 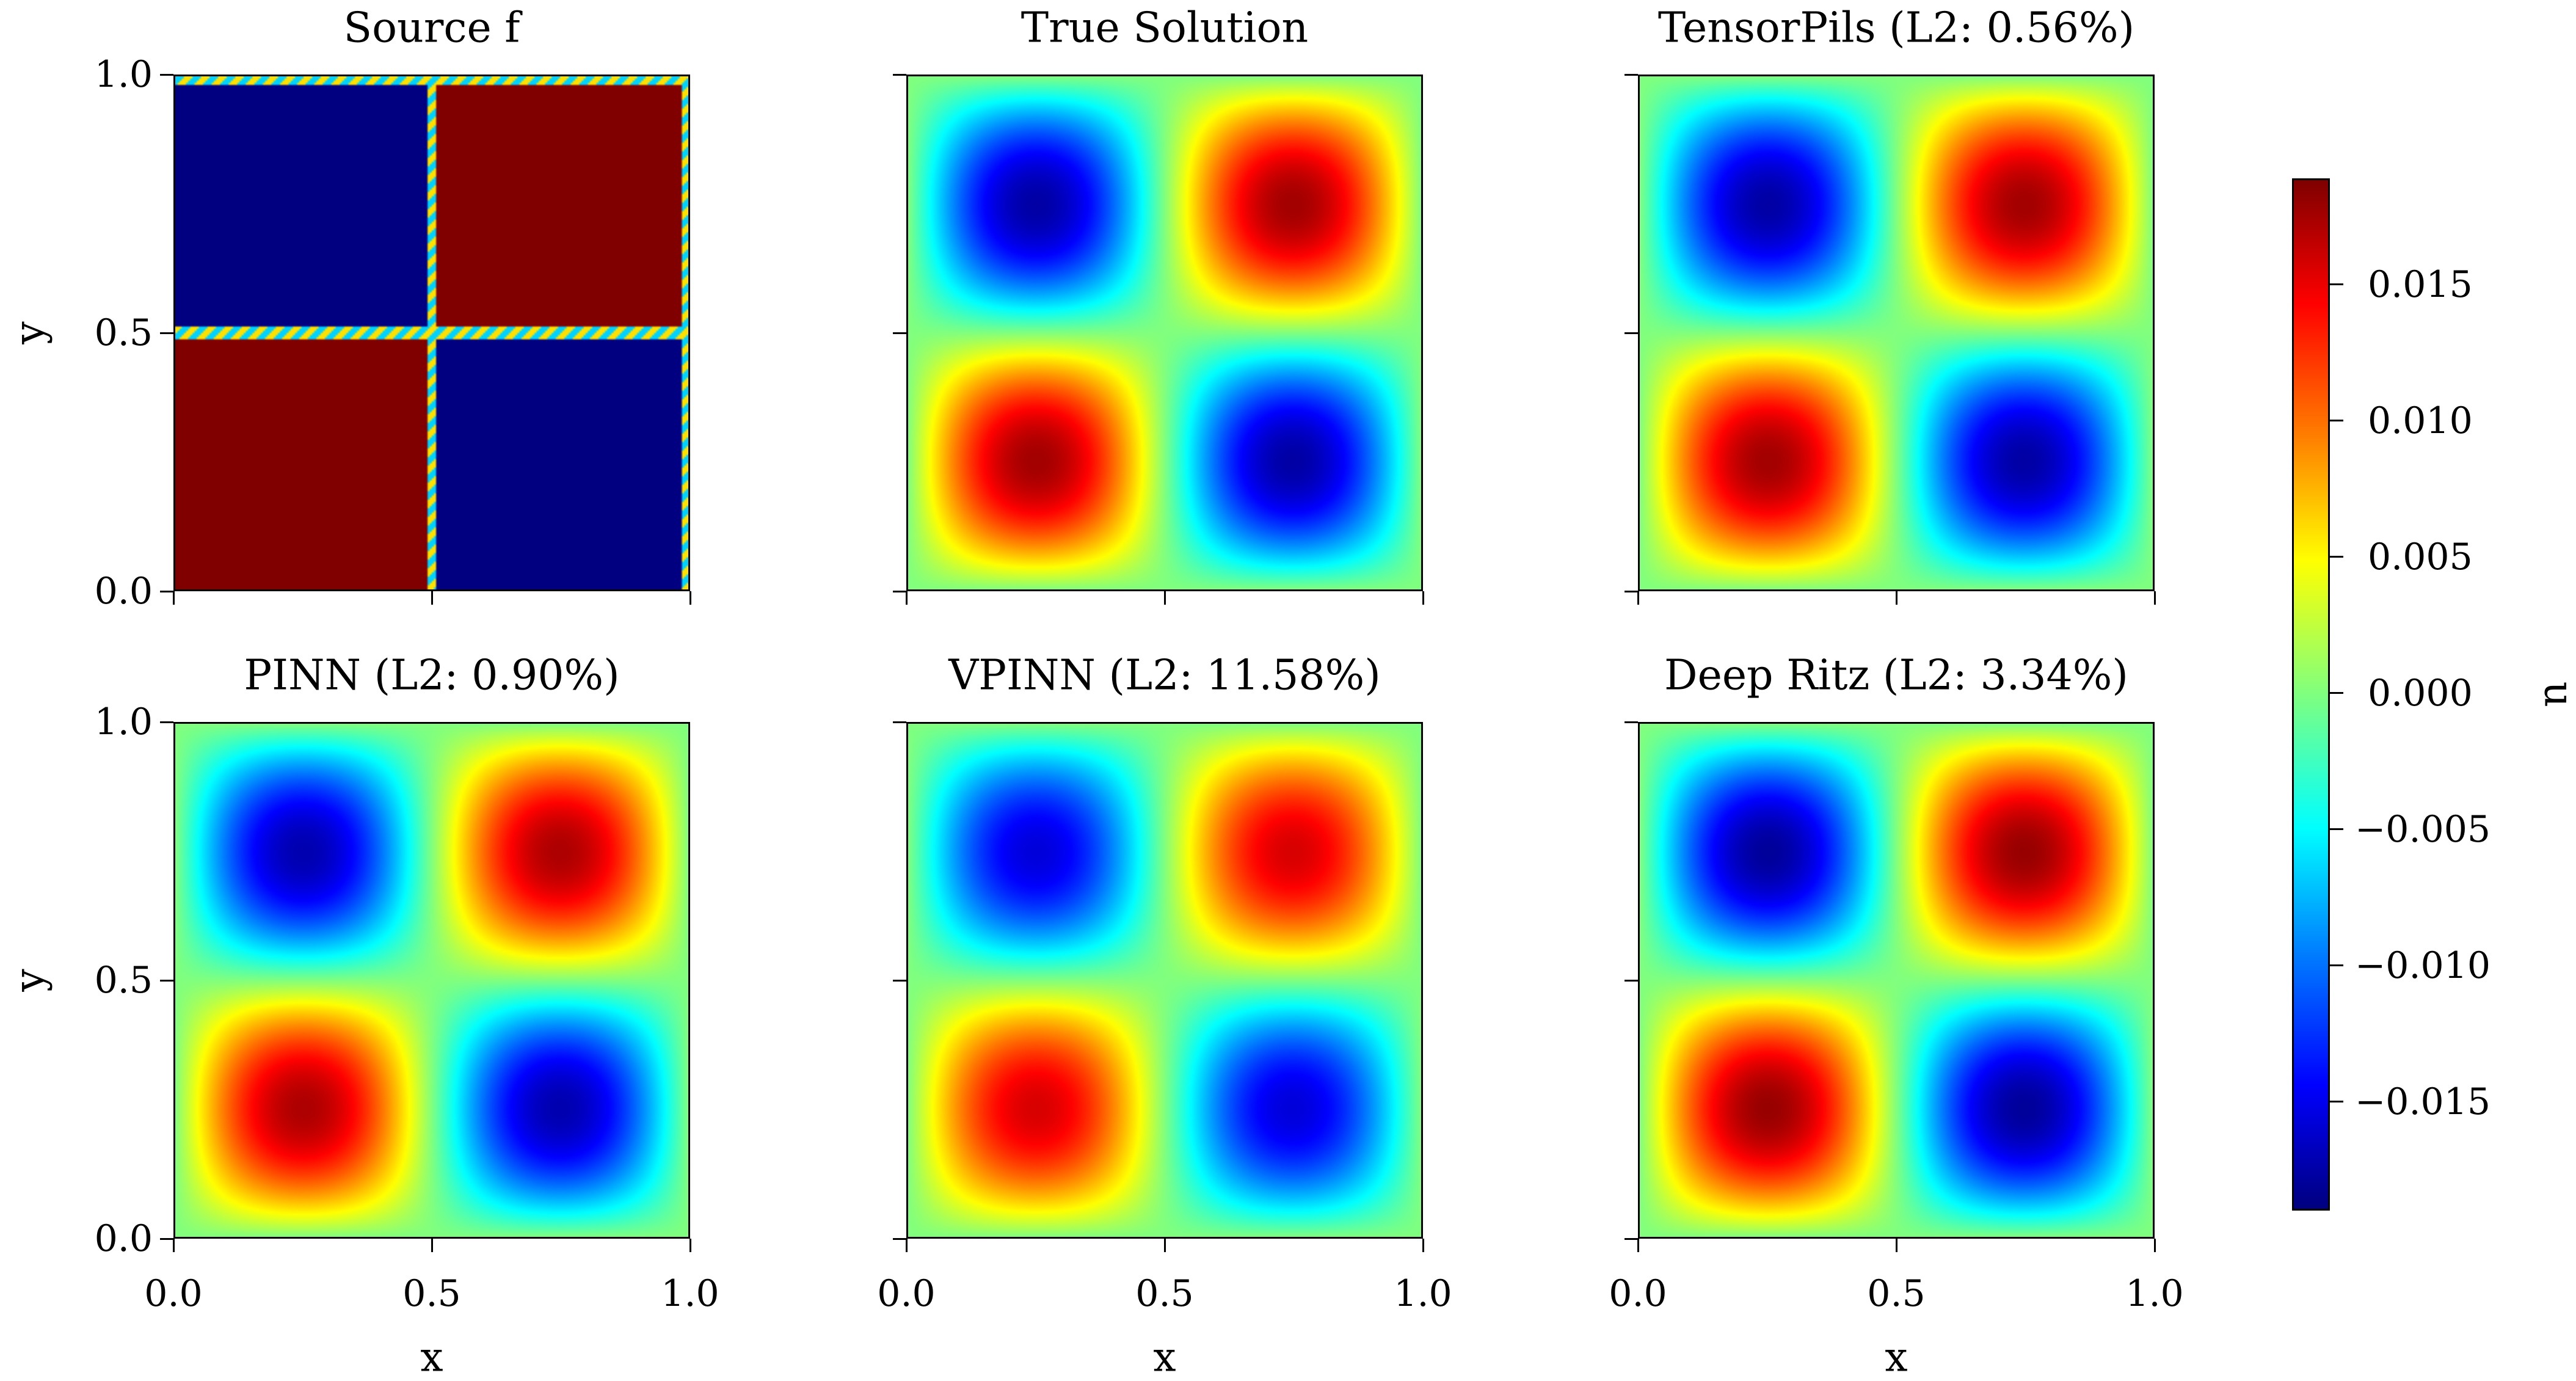 I want to click on panel-title: Source f, so click(x=431, y=28).